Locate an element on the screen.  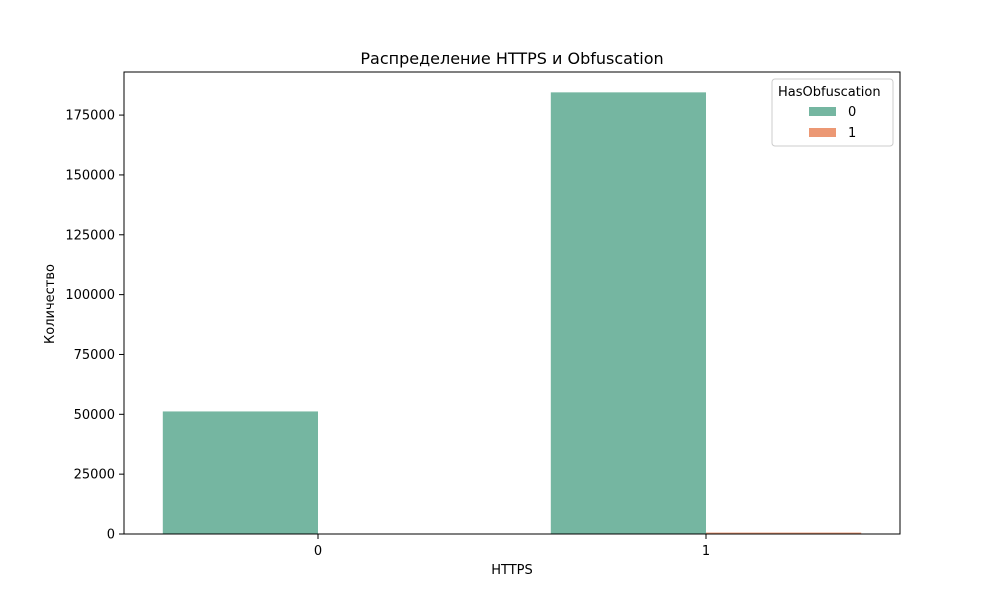
y-tick-label: 125000 is located at coordinates (90, 235).